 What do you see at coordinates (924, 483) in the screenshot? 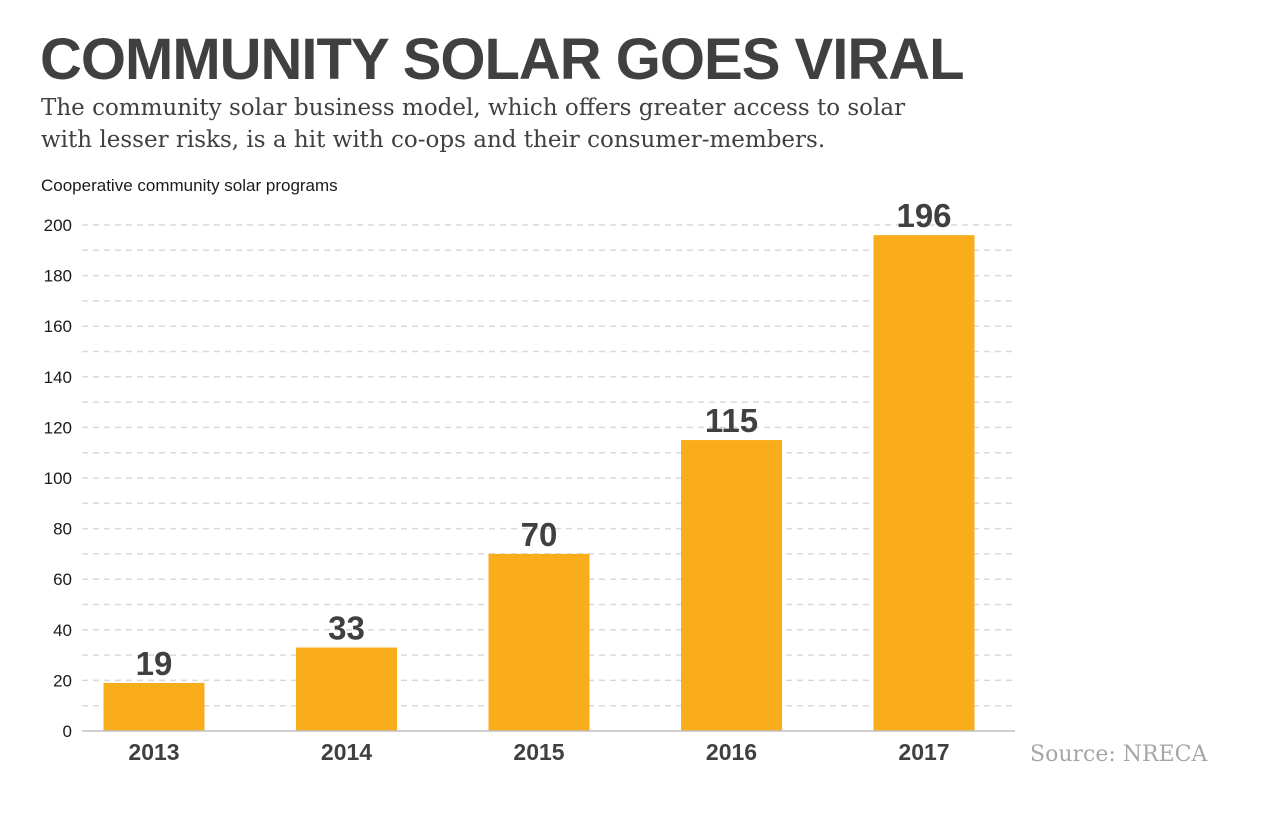
I see `bar-2017` at bounding box center [924, 483].